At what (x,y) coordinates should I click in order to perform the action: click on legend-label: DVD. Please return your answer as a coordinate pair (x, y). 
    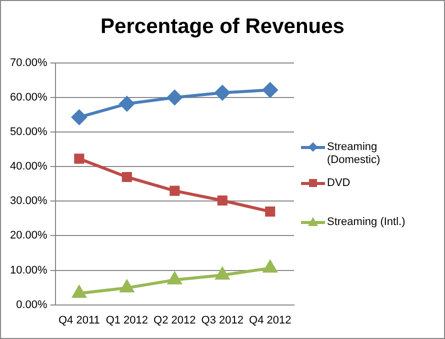
    Looking at the image, I should click on (338, 183).